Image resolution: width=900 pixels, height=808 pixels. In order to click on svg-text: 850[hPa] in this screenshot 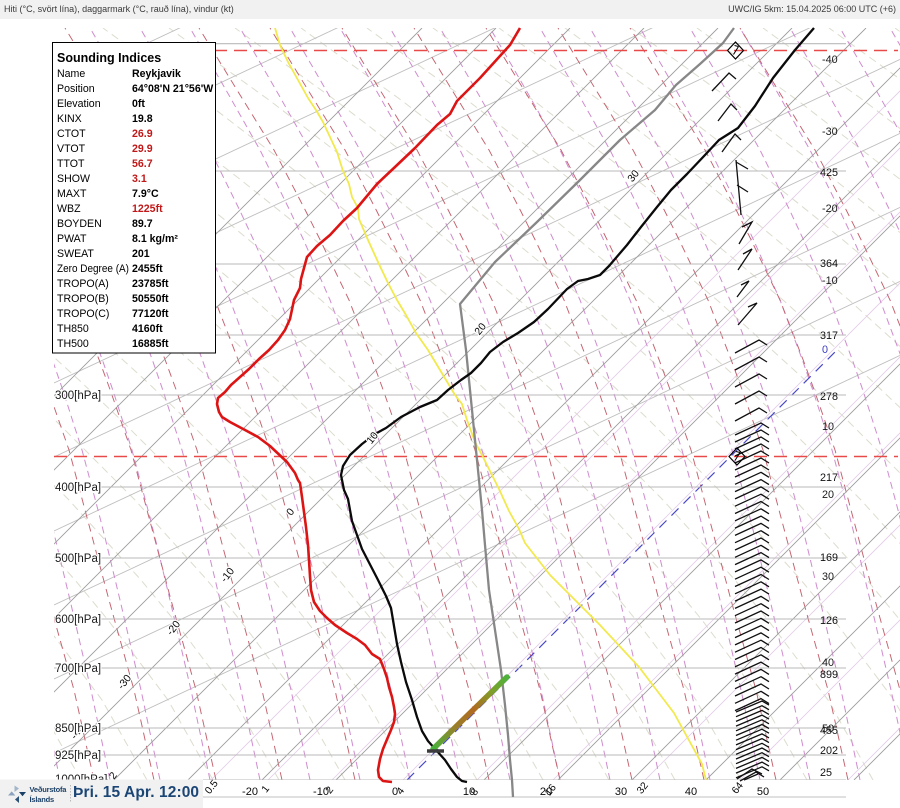, I will do `click(78, 729)`.